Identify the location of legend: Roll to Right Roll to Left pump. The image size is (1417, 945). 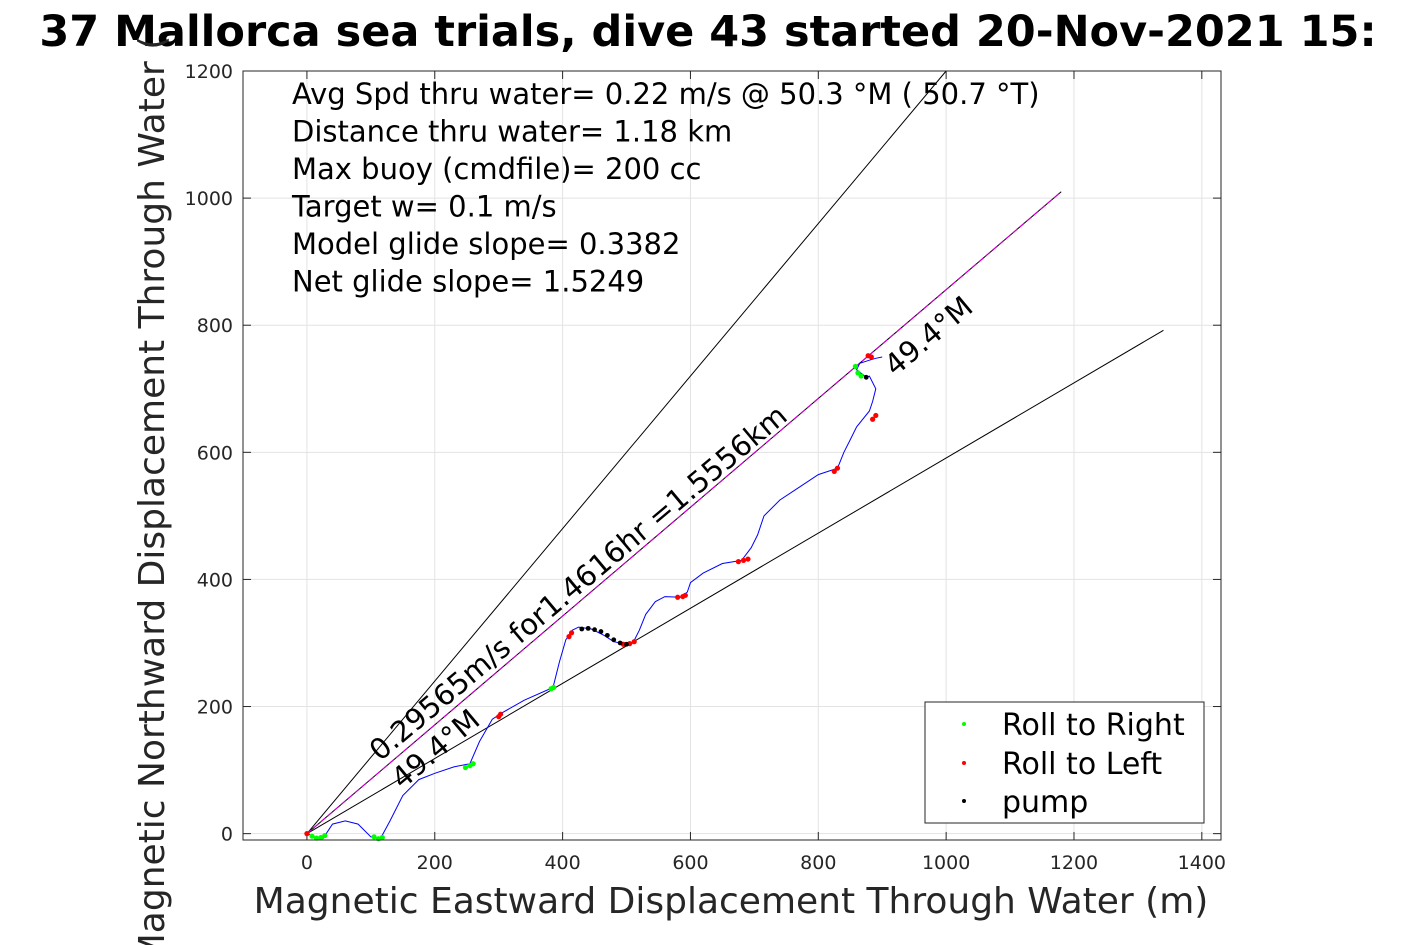
(1064, 762).